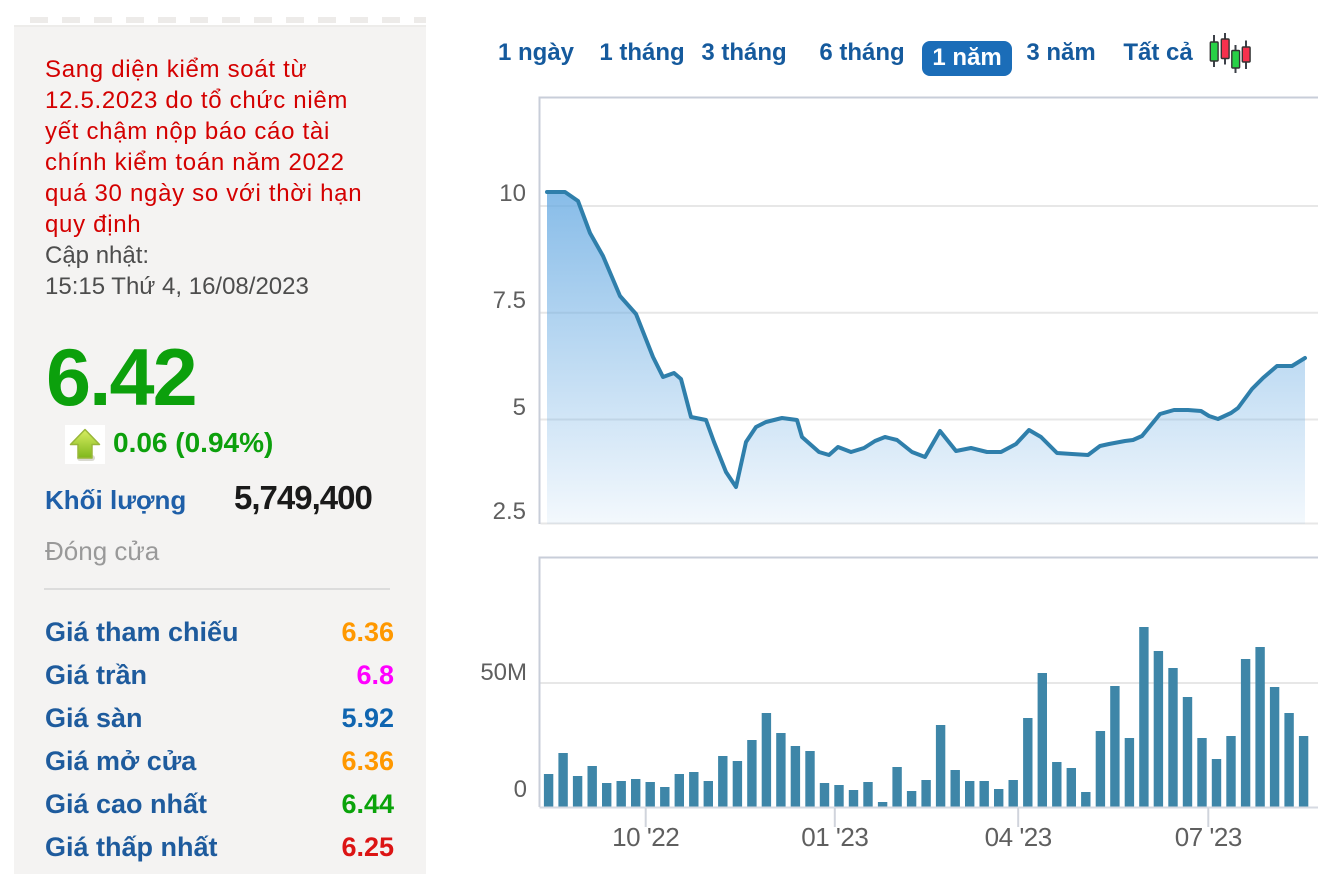  What do you see at coordinates (645, 837) in the screenshot?
I see `svg-text: 10 '22` at bounding box center [645, 837].